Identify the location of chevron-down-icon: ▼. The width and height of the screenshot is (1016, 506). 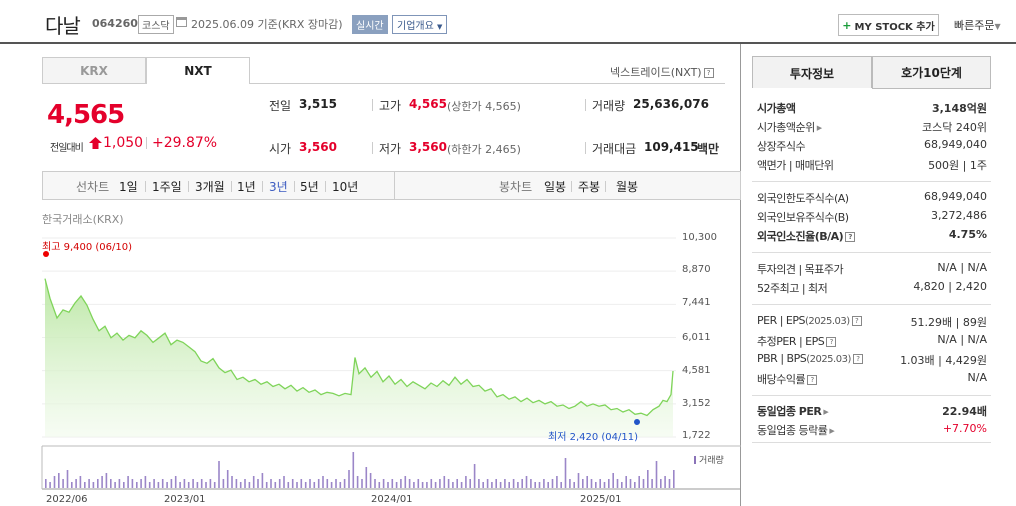
(440, 27).